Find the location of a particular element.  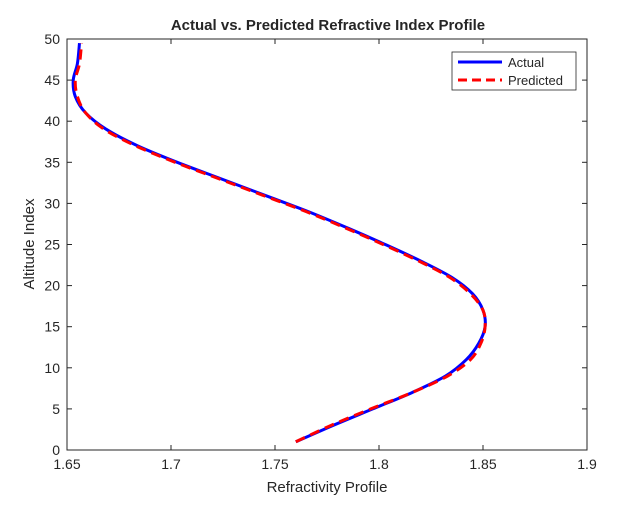

x-tick-label: 1.7 is located at coordinates (171, 464).